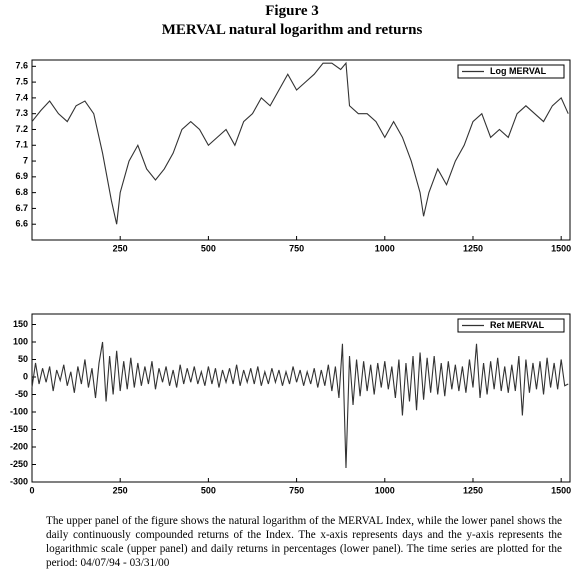  What do you see at coordinates (21, 145) in the screenshot?
I see `y-tick-label: 7.1` at bounding box center [21, 145].